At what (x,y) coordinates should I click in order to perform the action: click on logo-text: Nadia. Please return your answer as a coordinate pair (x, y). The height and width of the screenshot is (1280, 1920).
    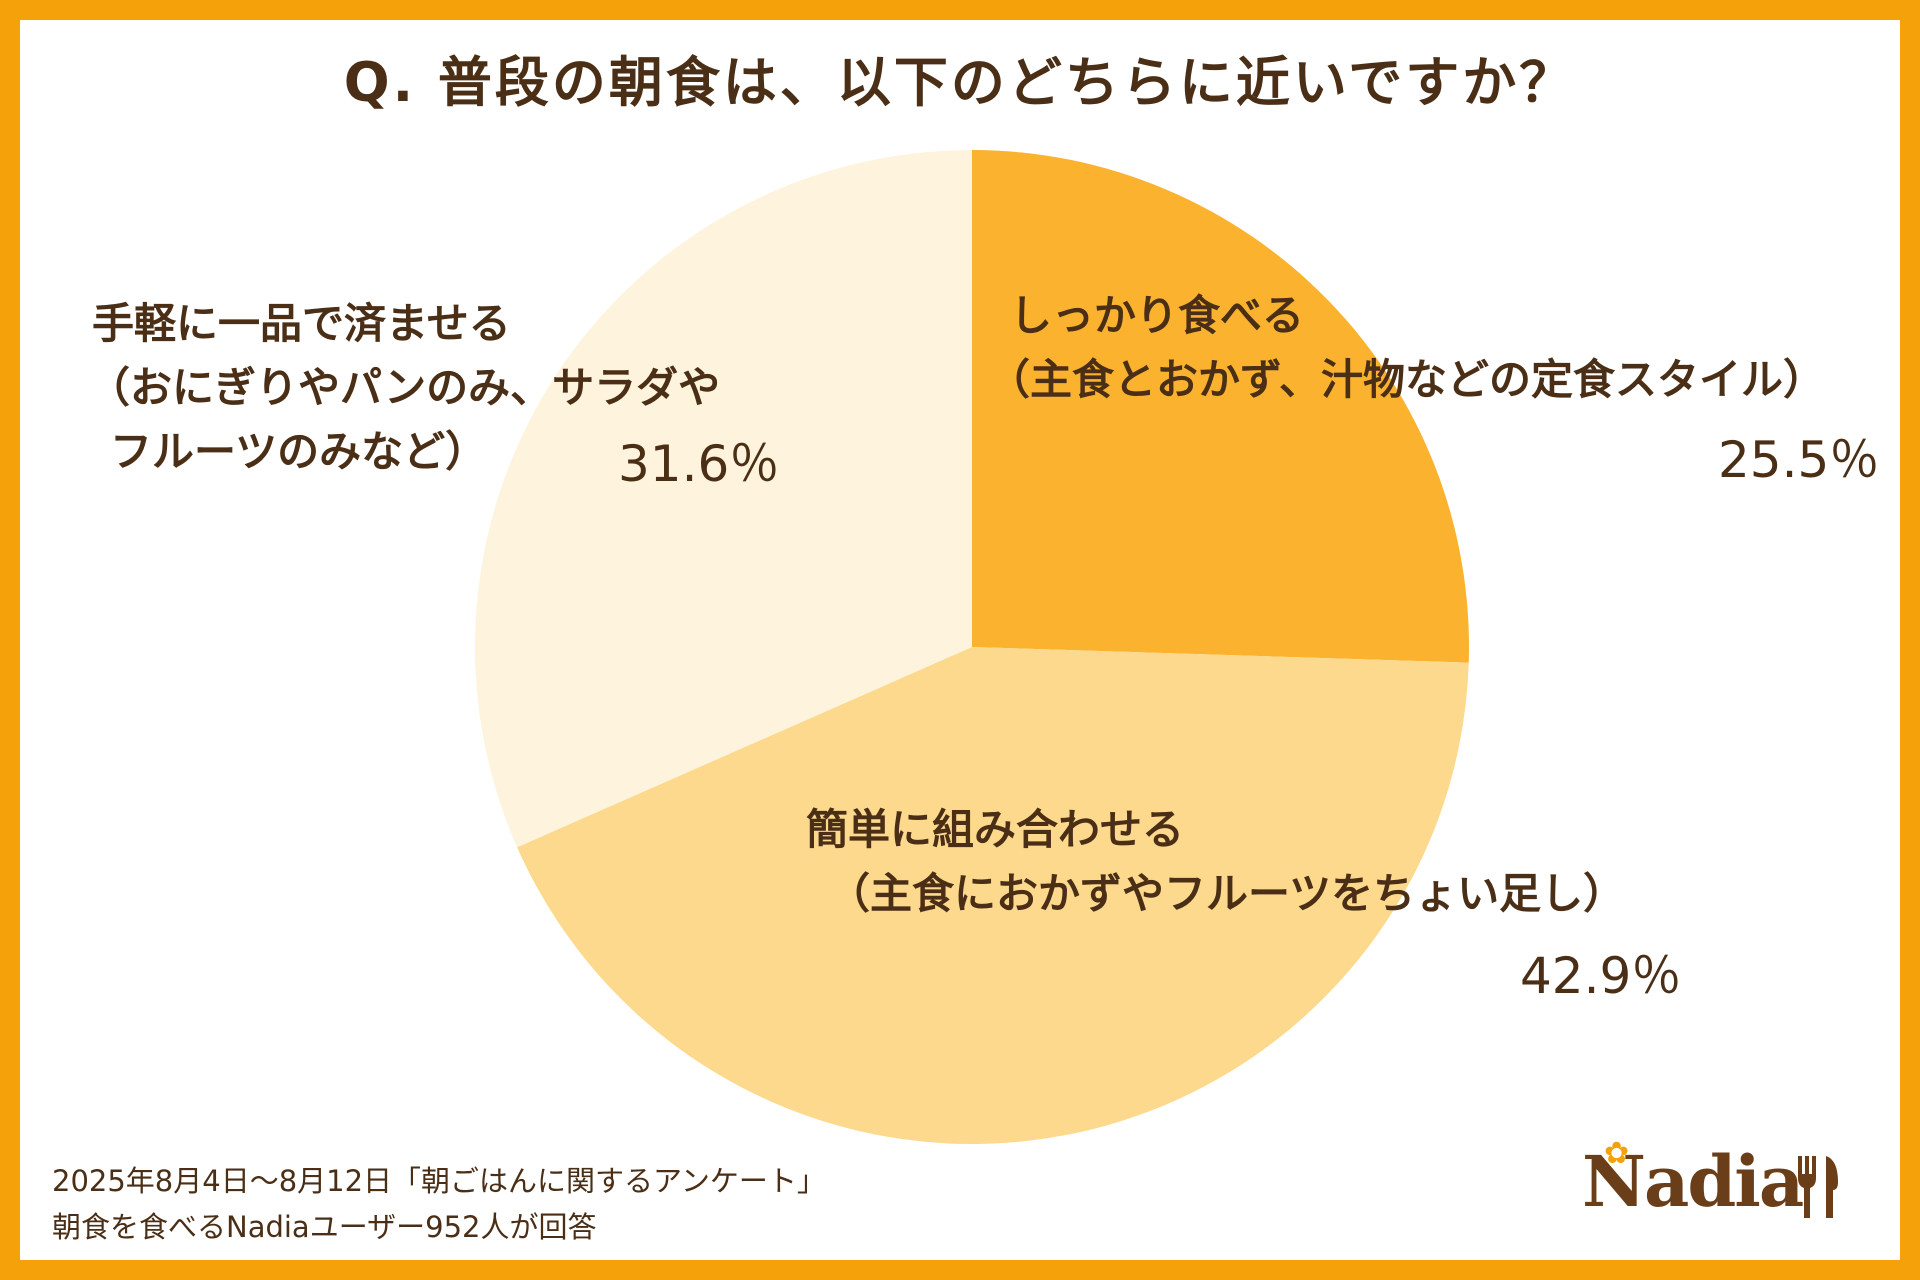
    Looking at the image, I should click on (1693, 1181).